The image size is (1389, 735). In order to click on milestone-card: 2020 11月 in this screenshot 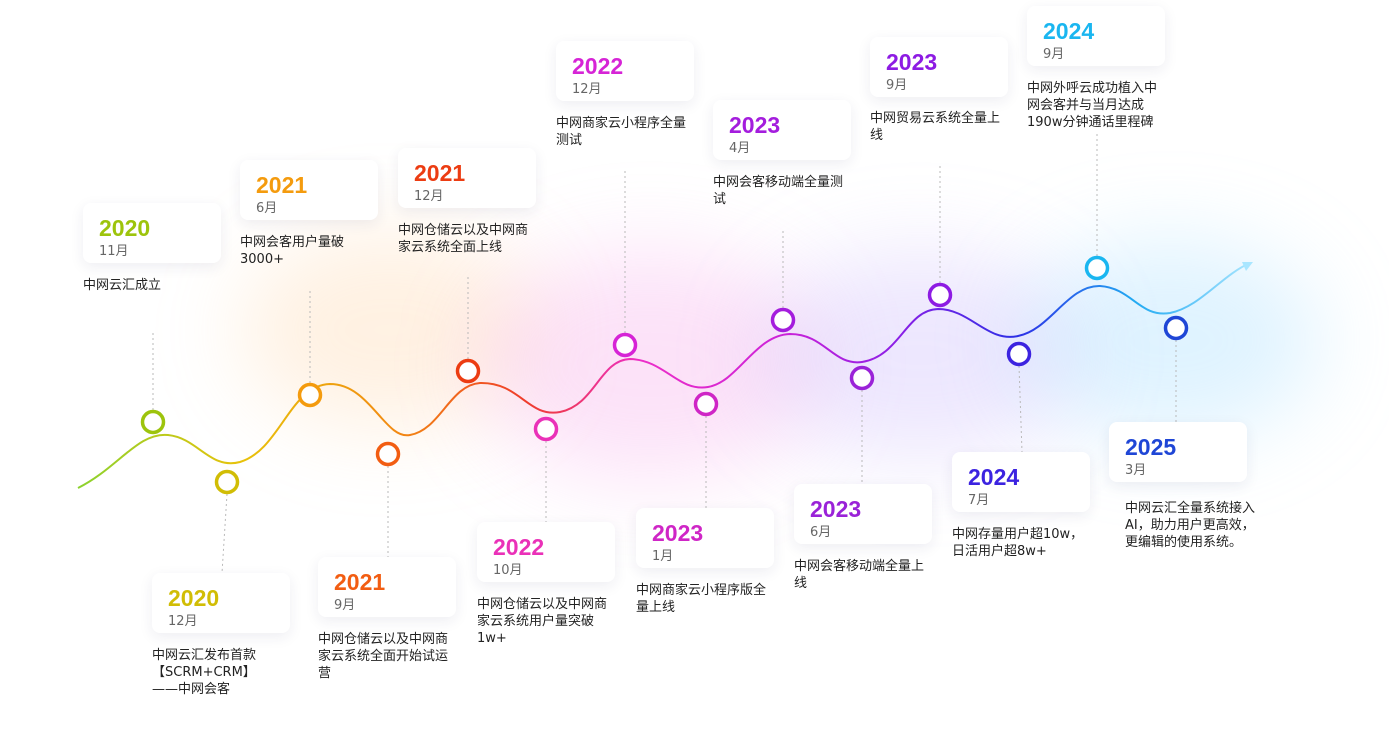, I will do `click(152, 233)`.